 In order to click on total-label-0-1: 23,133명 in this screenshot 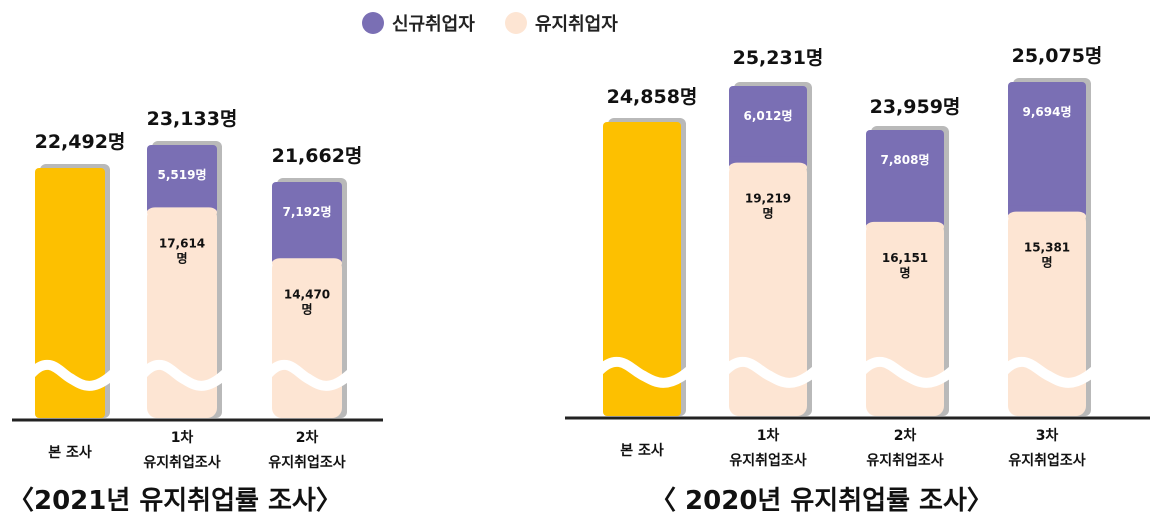, I will do `click(192, 119)`.